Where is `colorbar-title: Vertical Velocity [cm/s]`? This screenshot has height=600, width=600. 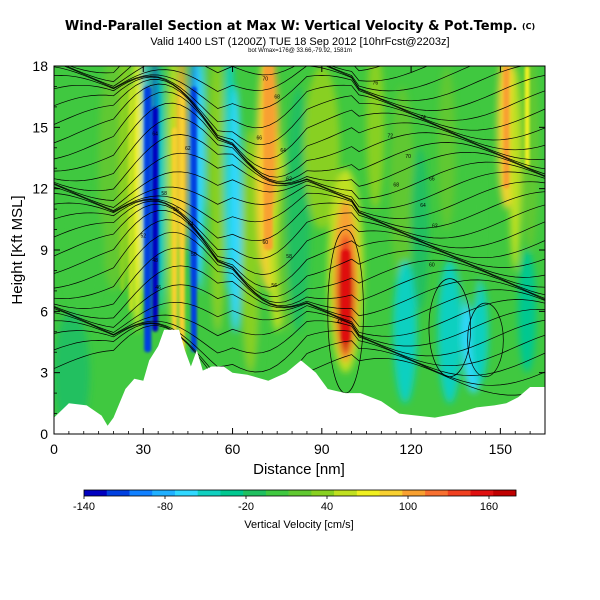 colorbar-title: Vertical Velocity [cm/s] is located at coordinates (298, 525).